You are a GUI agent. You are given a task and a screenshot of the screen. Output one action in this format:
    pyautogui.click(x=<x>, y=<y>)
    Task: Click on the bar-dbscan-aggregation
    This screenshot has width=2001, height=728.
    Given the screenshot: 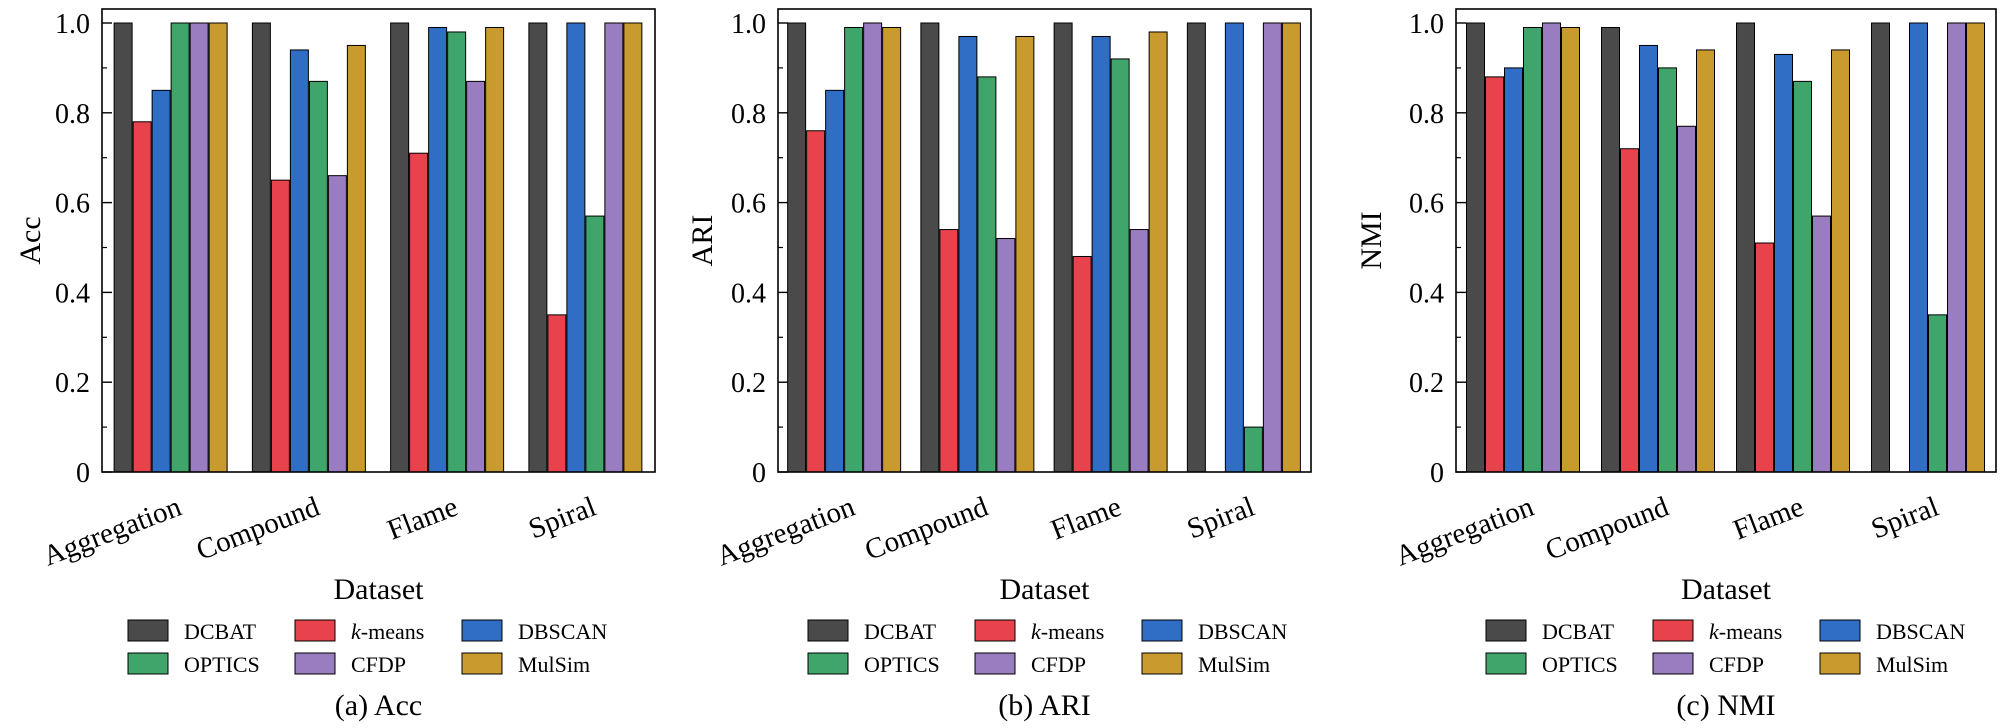 What is the action you would take?
    pyautogui.click(x=161, y=281)
    